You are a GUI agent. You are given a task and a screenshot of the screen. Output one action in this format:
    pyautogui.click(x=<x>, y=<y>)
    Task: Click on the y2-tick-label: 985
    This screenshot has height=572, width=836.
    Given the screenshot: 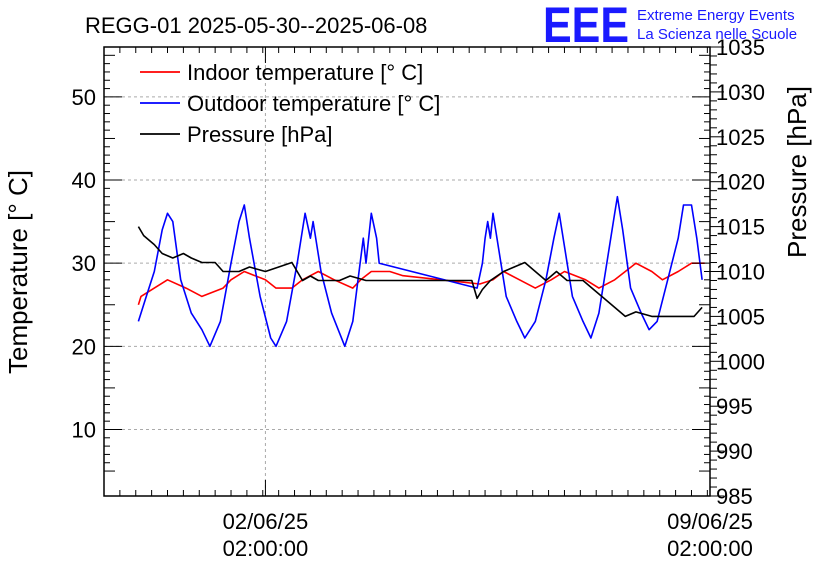 What is the action you would take?
    pyautogui.click(x=734, y=496)
    